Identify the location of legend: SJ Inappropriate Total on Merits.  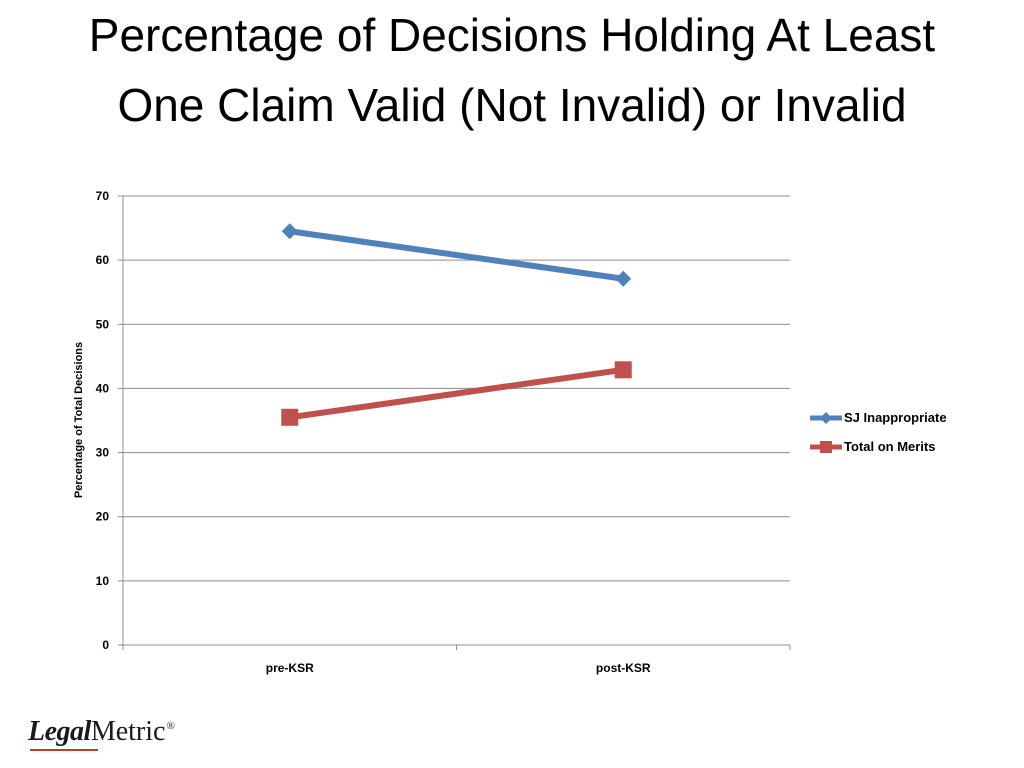
(878, 432).